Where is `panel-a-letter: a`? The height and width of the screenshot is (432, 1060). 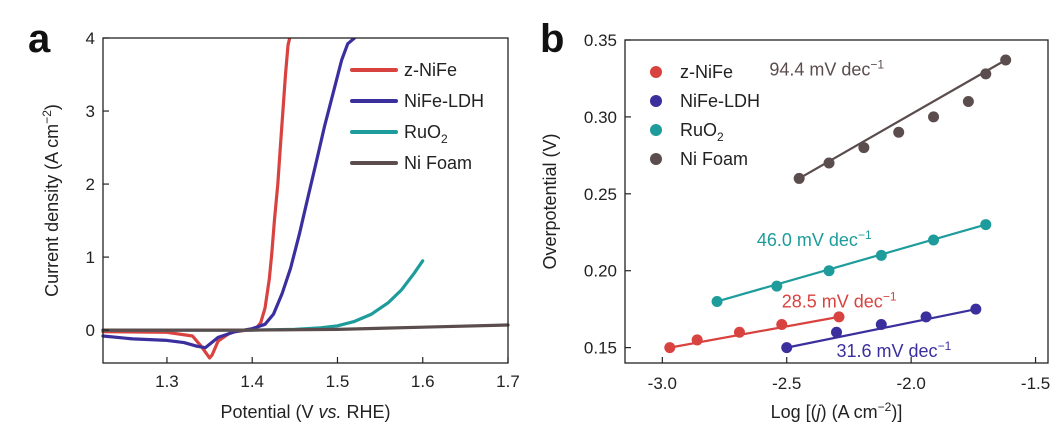
panel-a-letter: a is located at coordinates (39, 39).